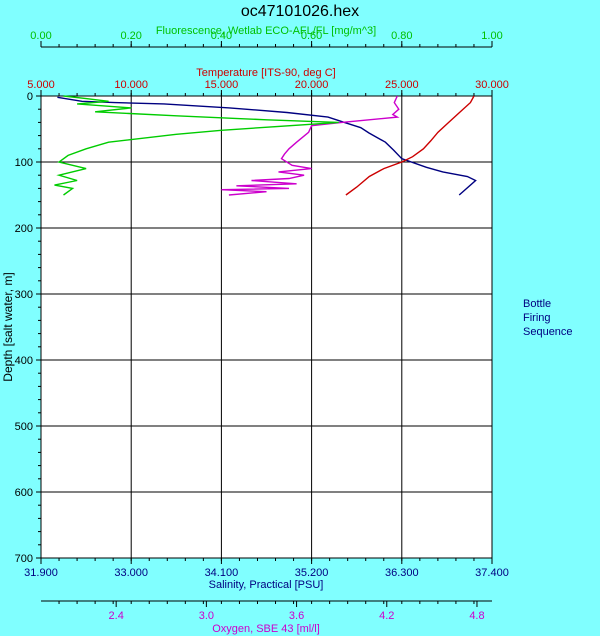 The height and width of the screenshot is (636, 600). Describe the element at coordinates (548, 332) in the screenshot. I see `side-legend-line-3: Sequence` at that location.